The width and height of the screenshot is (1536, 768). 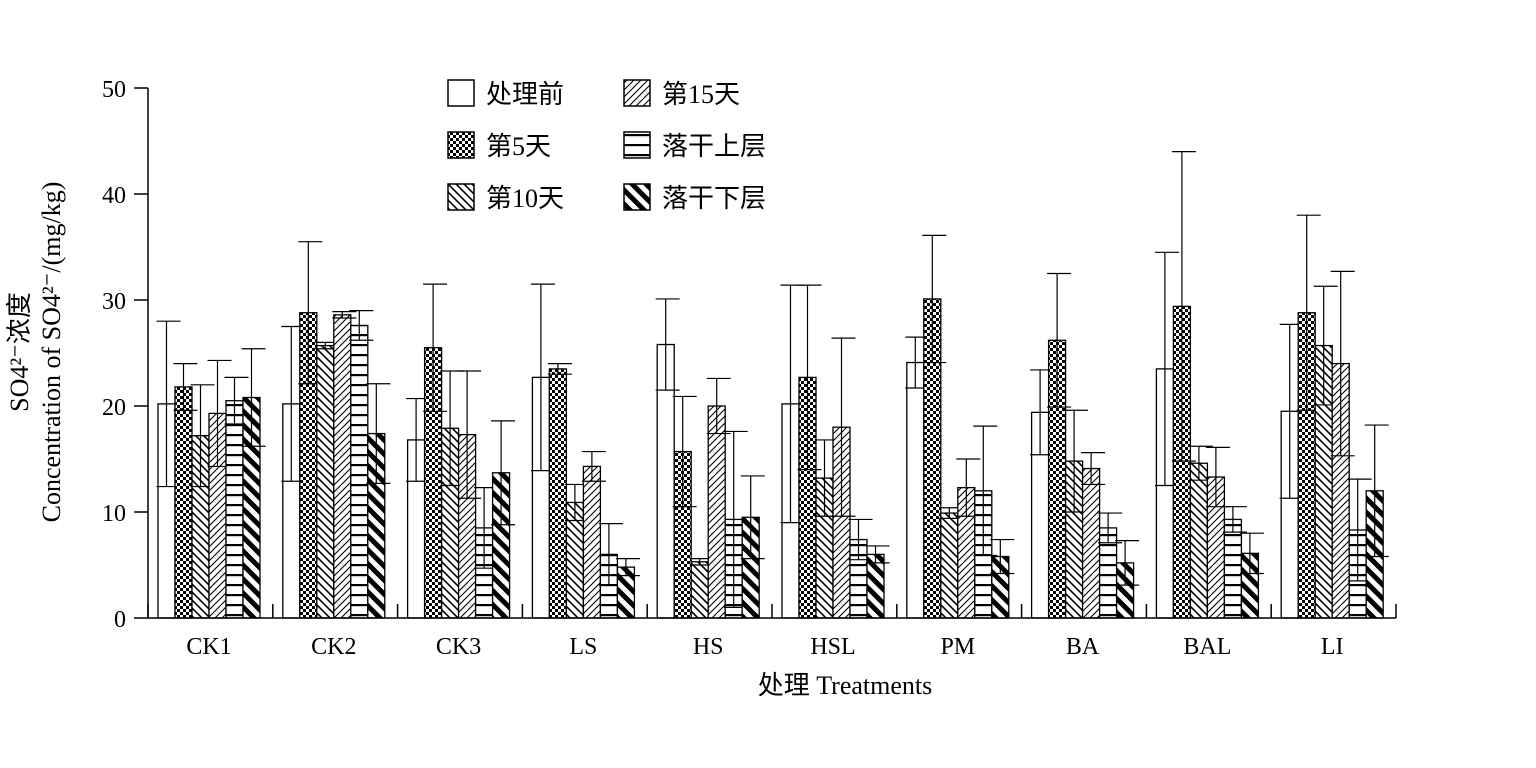 I want to click on x-tick-label-HSL: HSL, so click(x=832, y=647).